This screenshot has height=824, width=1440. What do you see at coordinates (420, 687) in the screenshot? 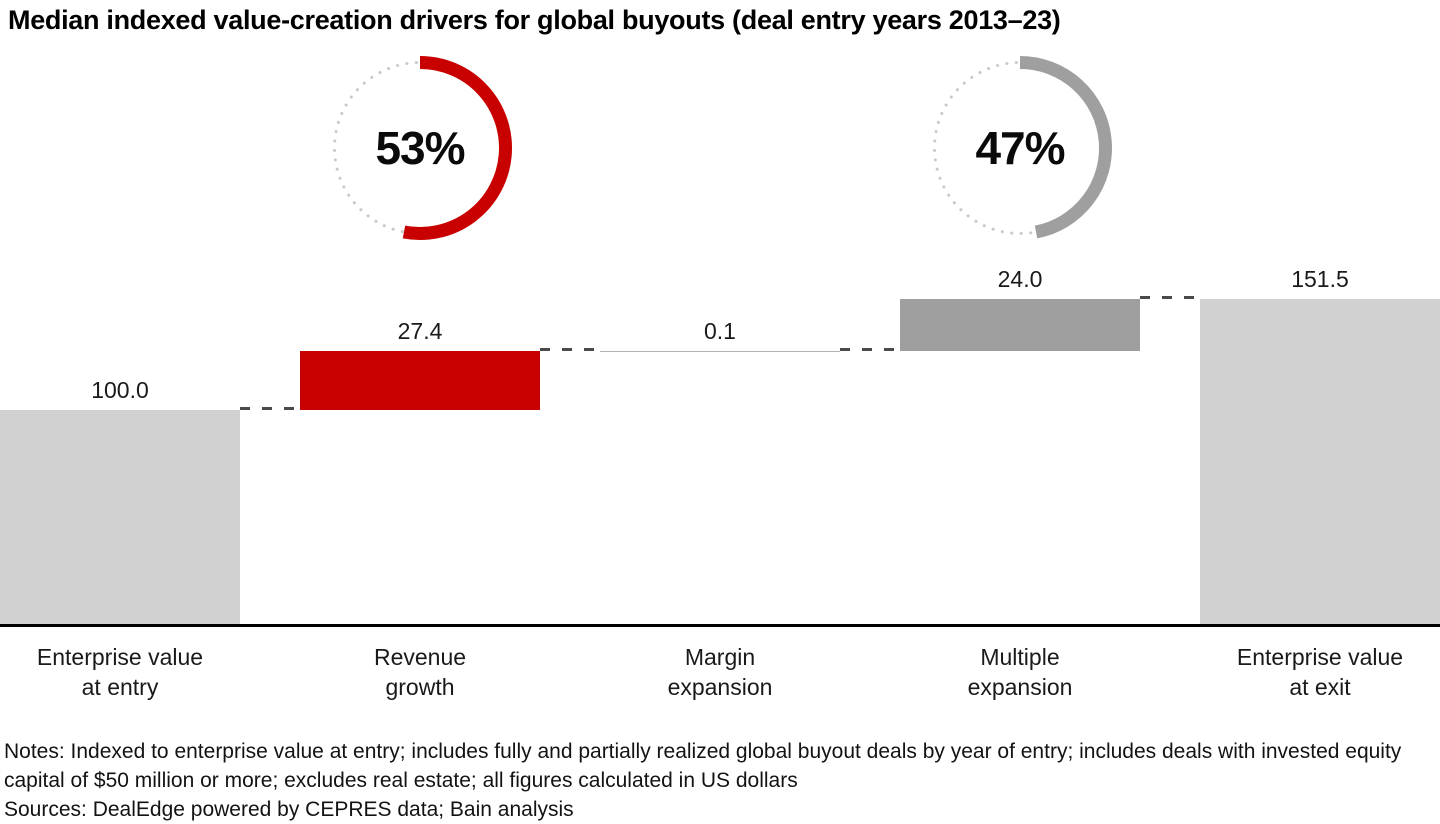
I see `axis-label-line: growth` at bounding box center [420, 687].